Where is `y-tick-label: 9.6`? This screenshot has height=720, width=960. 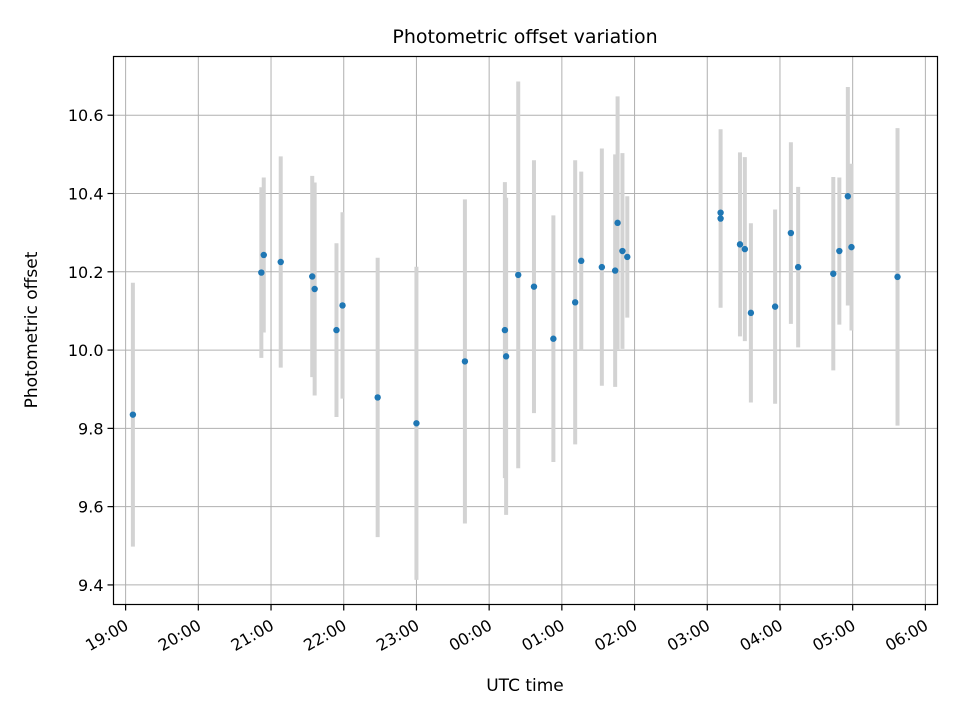
y-tick-label: 9.6 is located at coordinates (90, 507).